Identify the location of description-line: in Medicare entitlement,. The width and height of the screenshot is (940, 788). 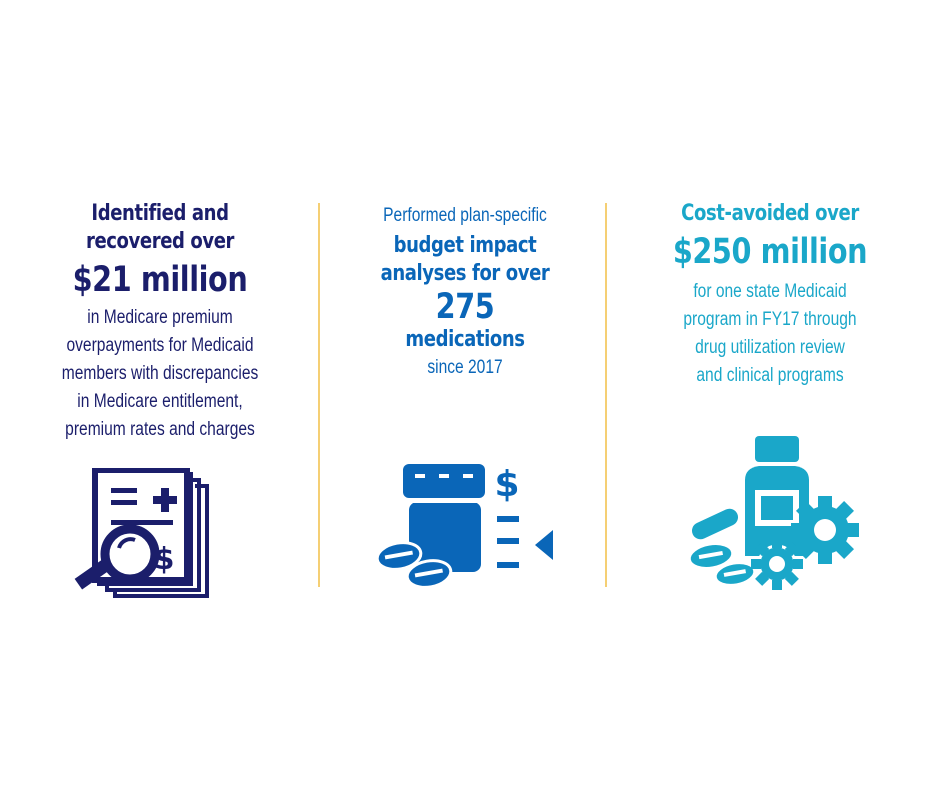
(160, 401).